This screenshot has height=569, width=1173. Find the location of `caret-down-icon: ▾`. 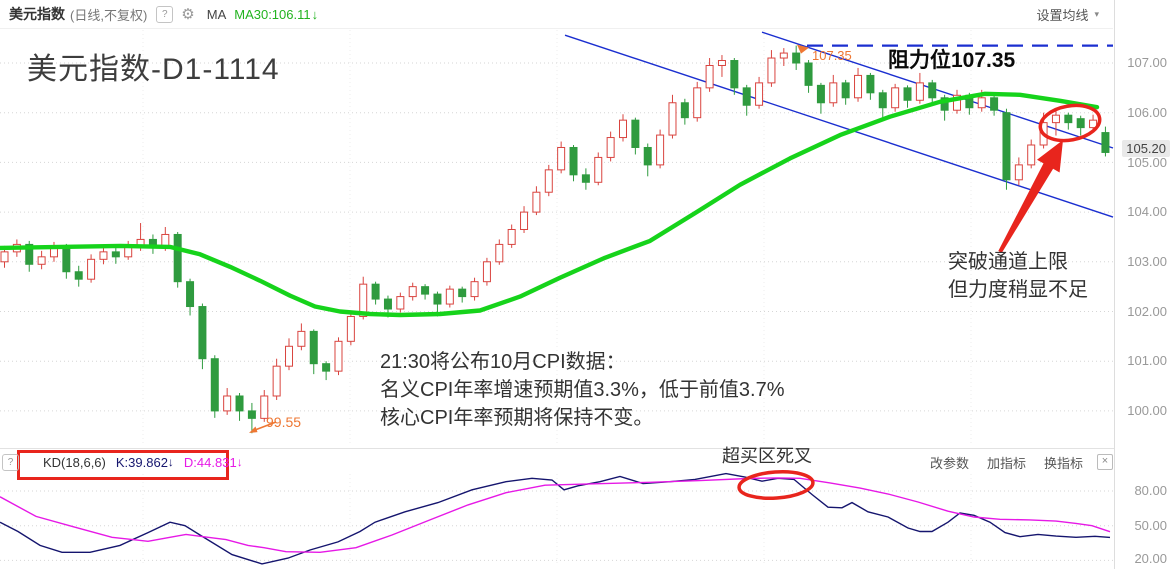

caret-down-icon: ▾ is located at coordinates (1096, 13).